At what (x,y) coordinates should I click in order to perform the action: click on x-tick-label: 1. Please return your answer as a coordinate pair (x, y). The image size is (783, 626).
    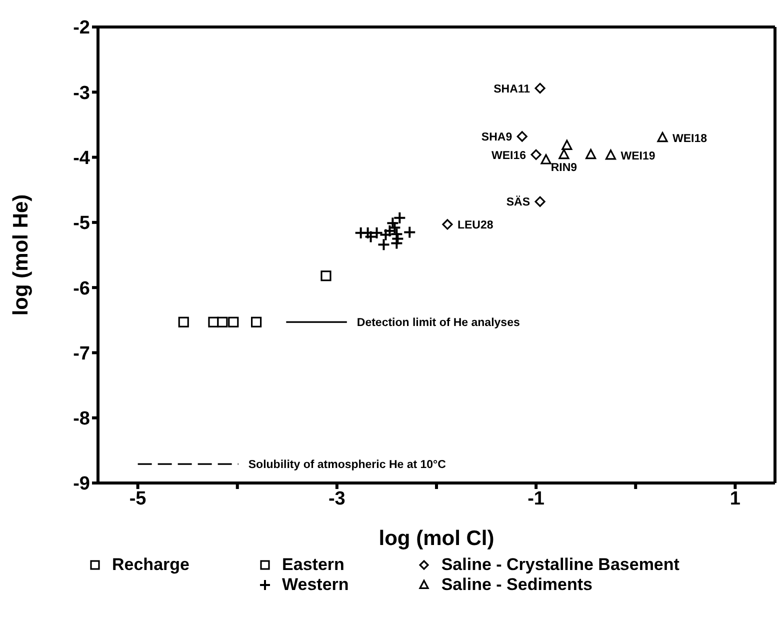
    Looking at the image, I should click on (735, 499).